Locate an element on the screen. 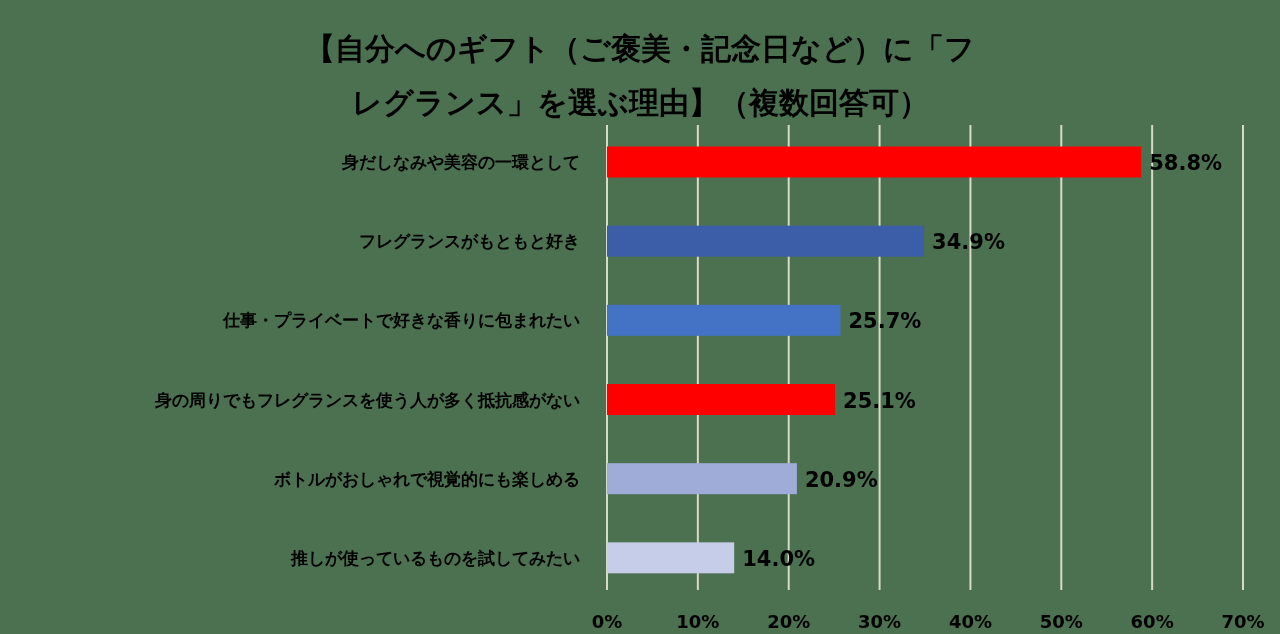 The width and height of the screenshot is (1280, 634). x-tick-label: 10% is located at coordinates (698, 621).